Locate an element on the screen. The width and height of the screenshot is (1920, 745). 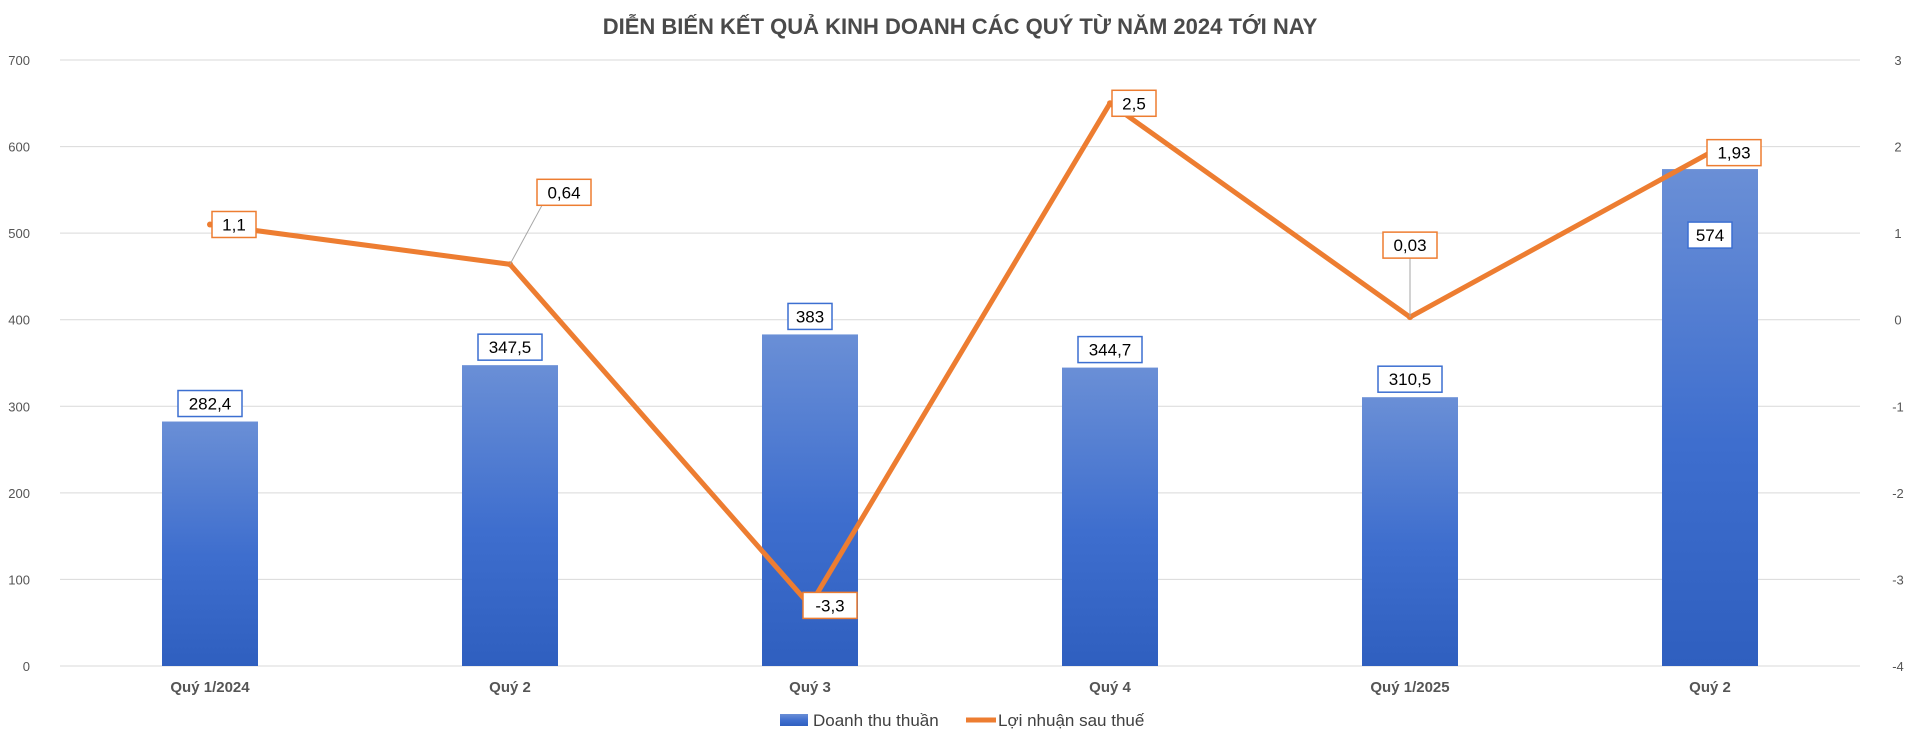
svg-text: 0,03 is located at coordinates (1409, 245).